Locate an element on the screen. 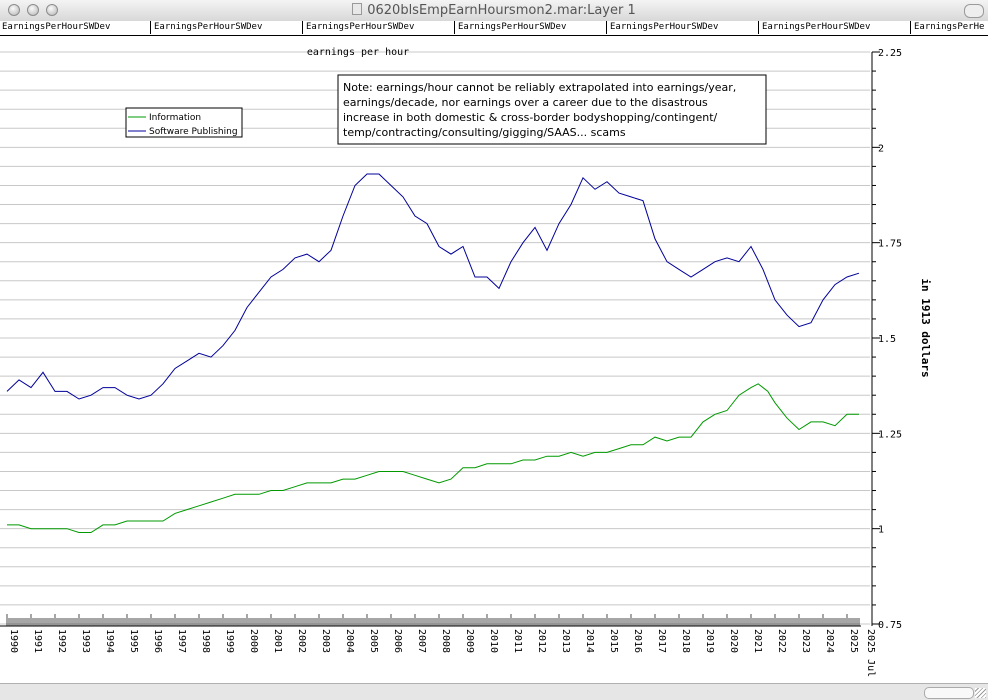 The height and width of the screenshot is (700, 988). x-tick-label: 1990 is located at coordinates (13, 641).